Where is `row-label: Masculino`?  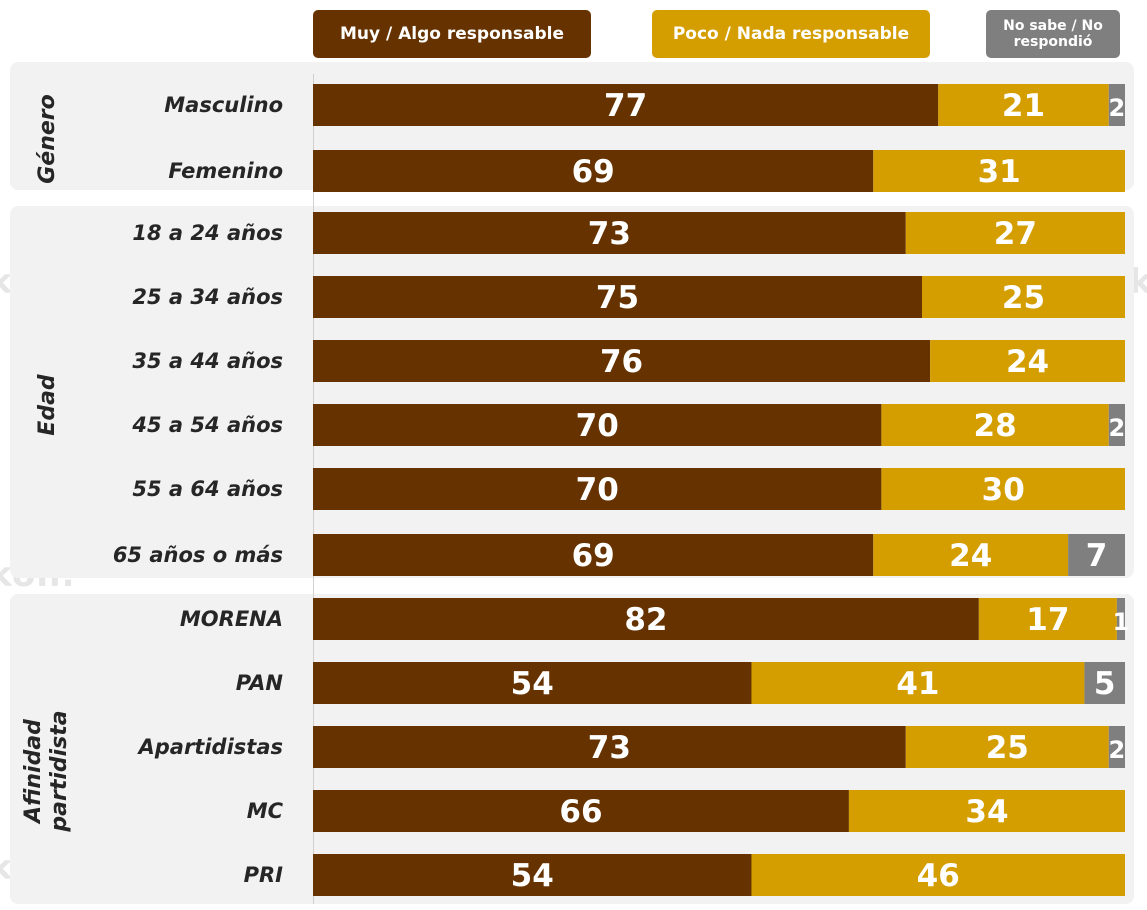 row-label: Masculino is located at coordinates (223, 105).